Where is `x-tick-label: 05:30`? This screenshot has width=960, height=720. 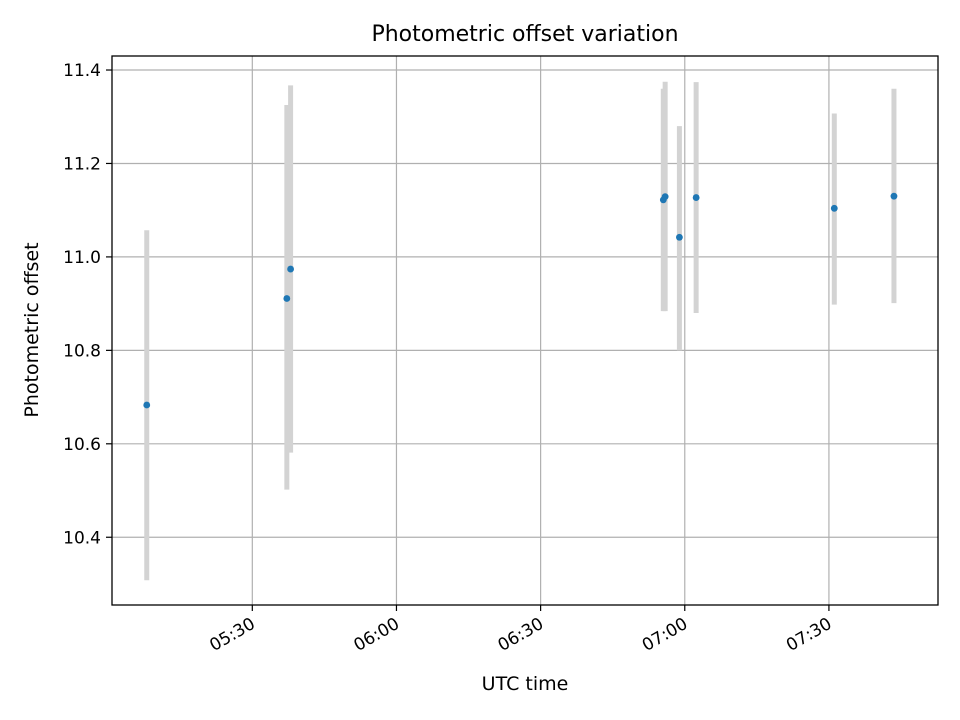 x-tick-label: 05:30 is located at coordinates (232, 635).